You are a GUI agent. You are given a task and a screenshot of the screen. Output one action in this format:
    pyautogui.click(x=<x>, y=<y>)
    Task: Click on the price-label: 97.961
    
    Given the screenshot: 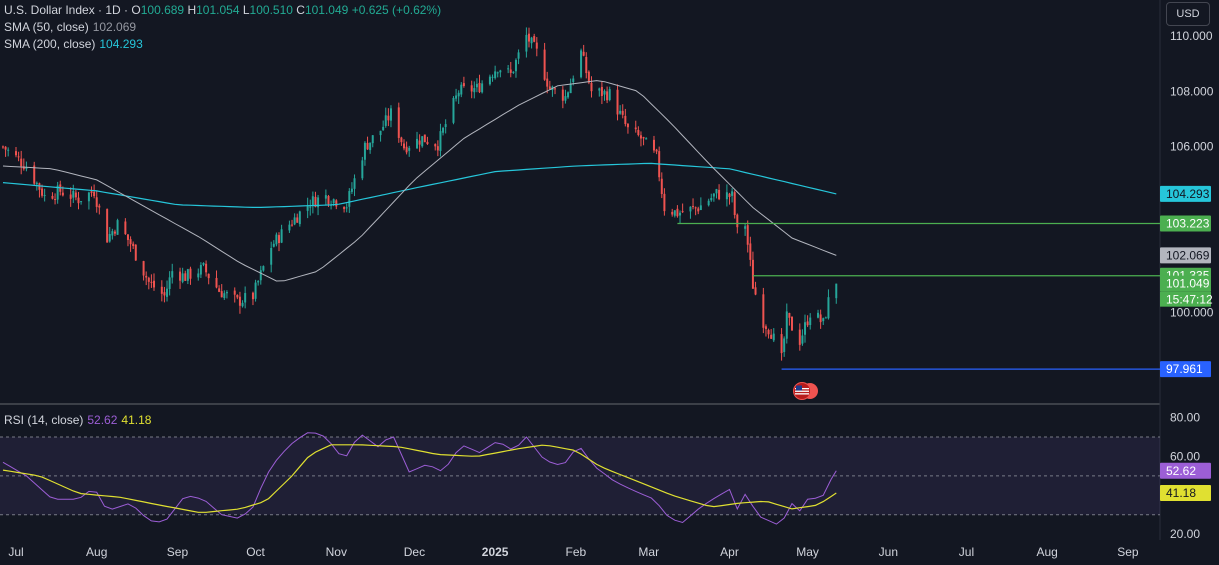 What is the action you would take?
    pyautogui.click(x=1184, y=369)
    